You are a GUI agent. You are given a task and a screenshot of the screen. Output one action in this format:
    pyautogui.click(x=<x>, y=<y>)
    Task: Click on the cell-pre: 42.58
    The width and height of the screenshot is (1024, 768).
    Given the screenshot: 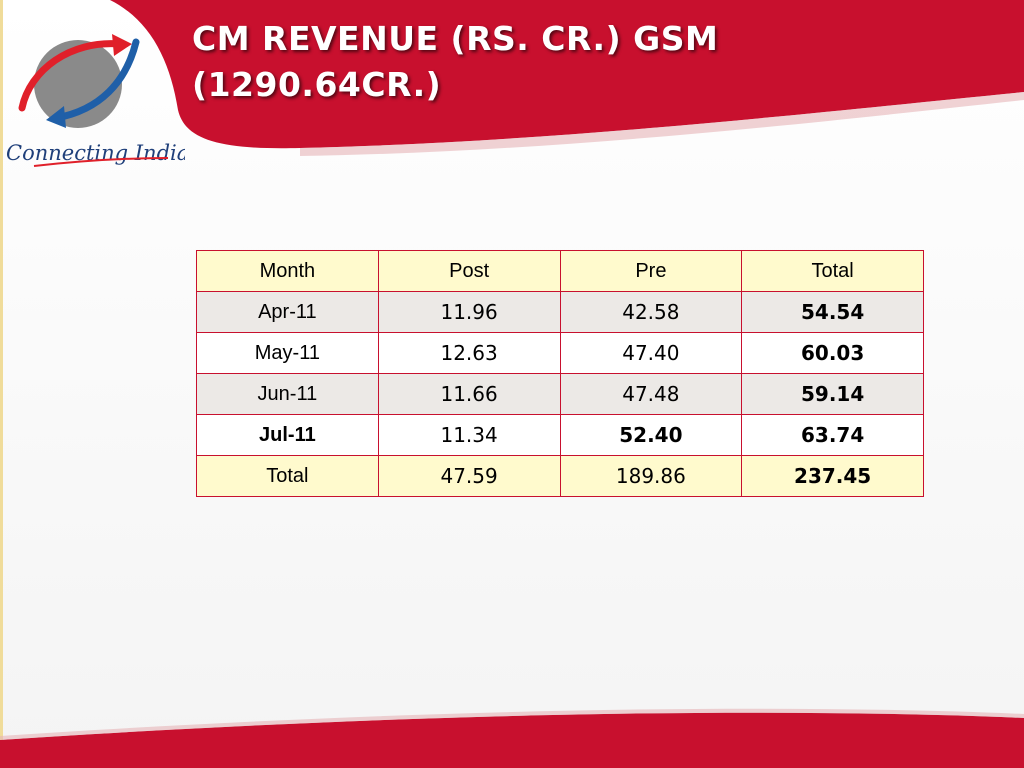 What is the action you would take?
    pyautogui.click(x=651, y=312)
    